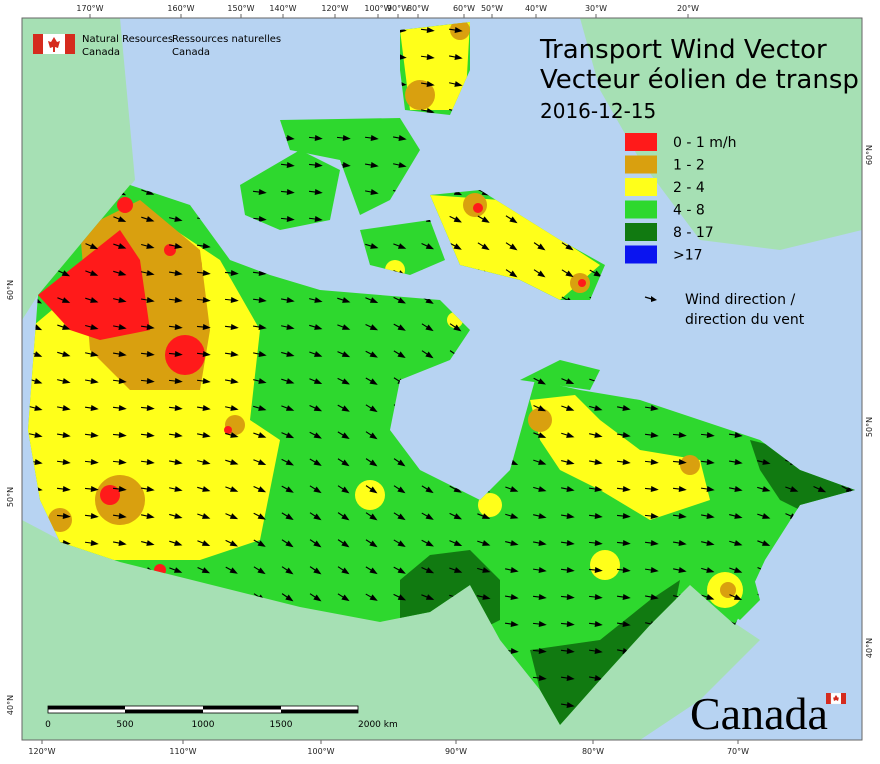 The height and width of the screenshot is (764, 880). What do you see at coordinates (704, 143) in the screenshot?
I see `legend-label: 0 - 1 m/h` at bounding box center [704, 143].